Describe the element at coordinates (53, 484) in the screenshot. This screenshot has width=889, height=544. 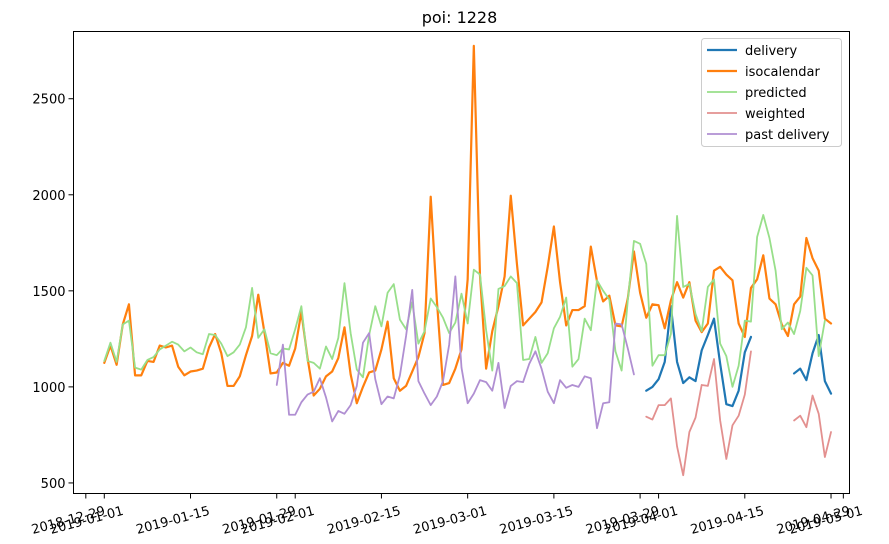
I see `y-tick-label: 500` at that location.